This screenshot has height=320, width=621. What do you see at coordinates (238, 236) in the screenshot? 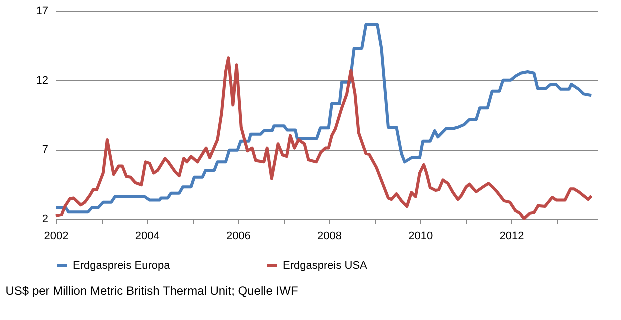
I see `x-tick-label: 2006` at bounding box center [238, 236].